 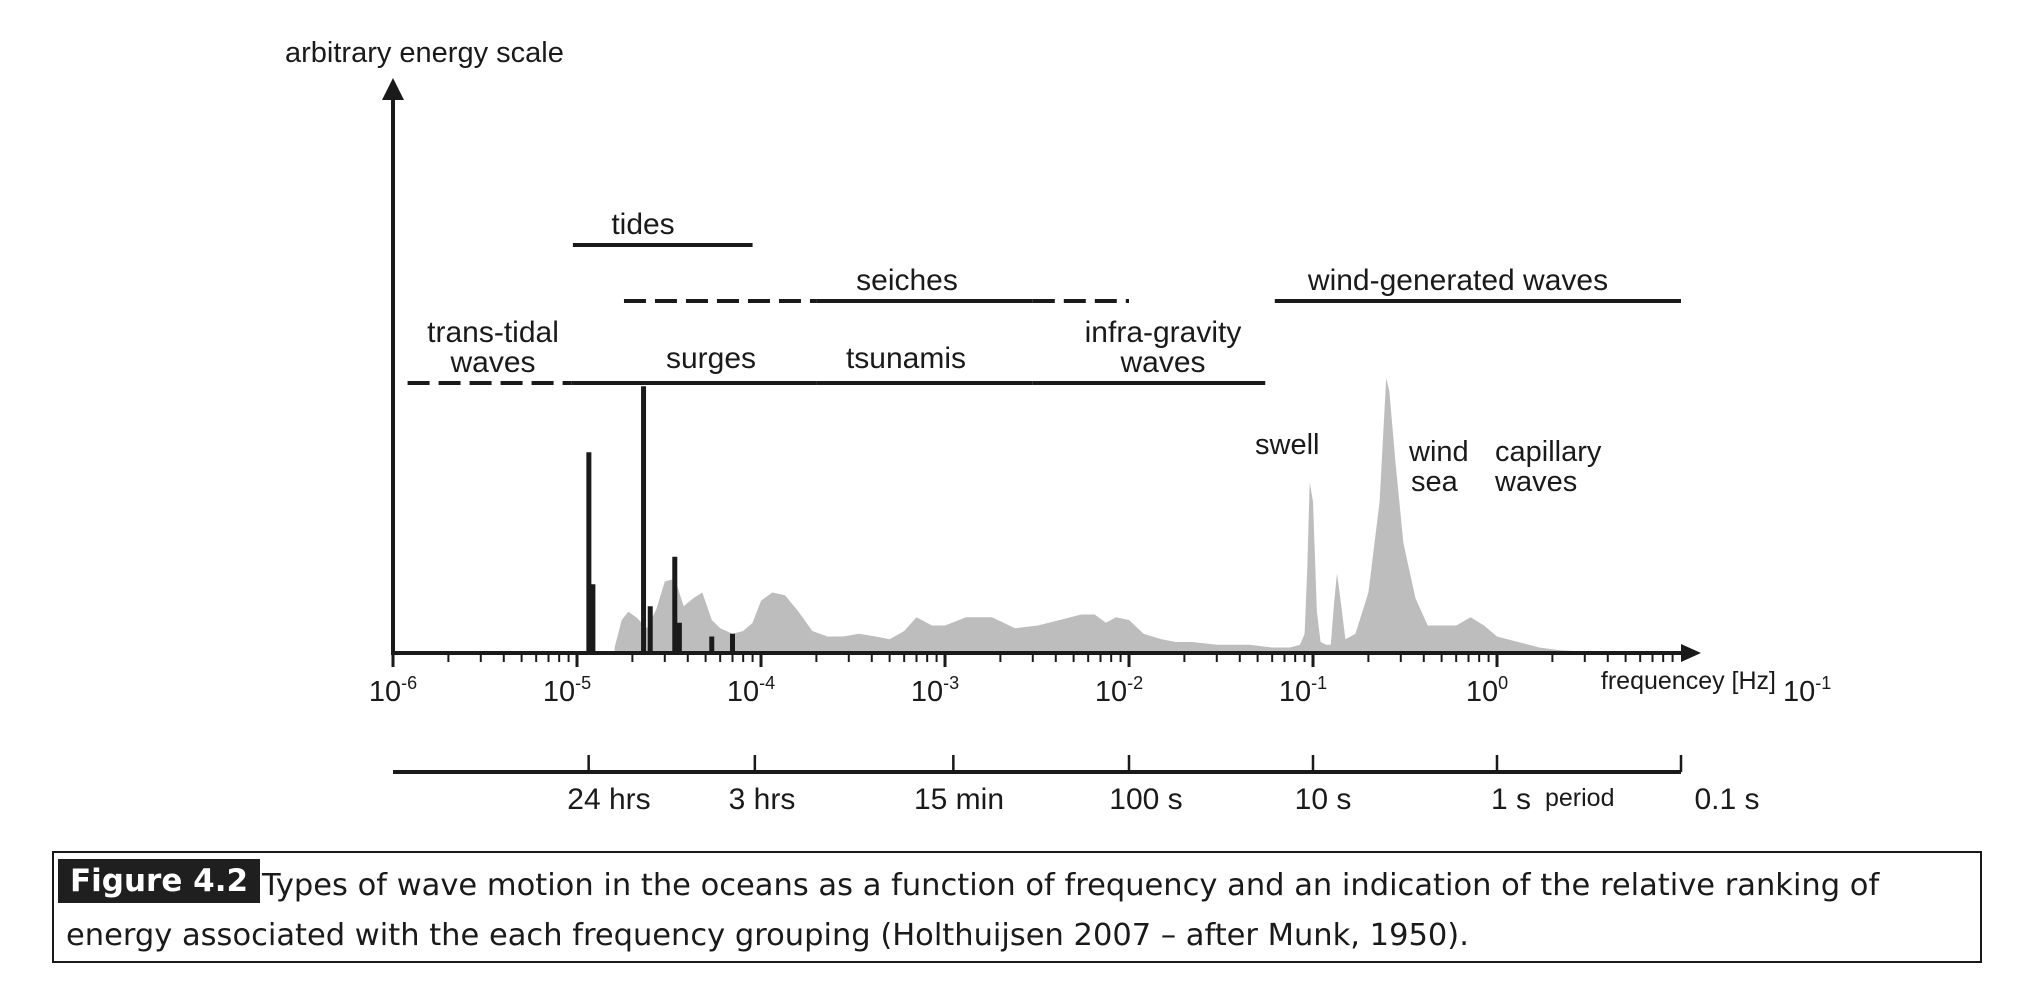 I want to click on annotation-swell: swell, so click(x=1287, y=445).